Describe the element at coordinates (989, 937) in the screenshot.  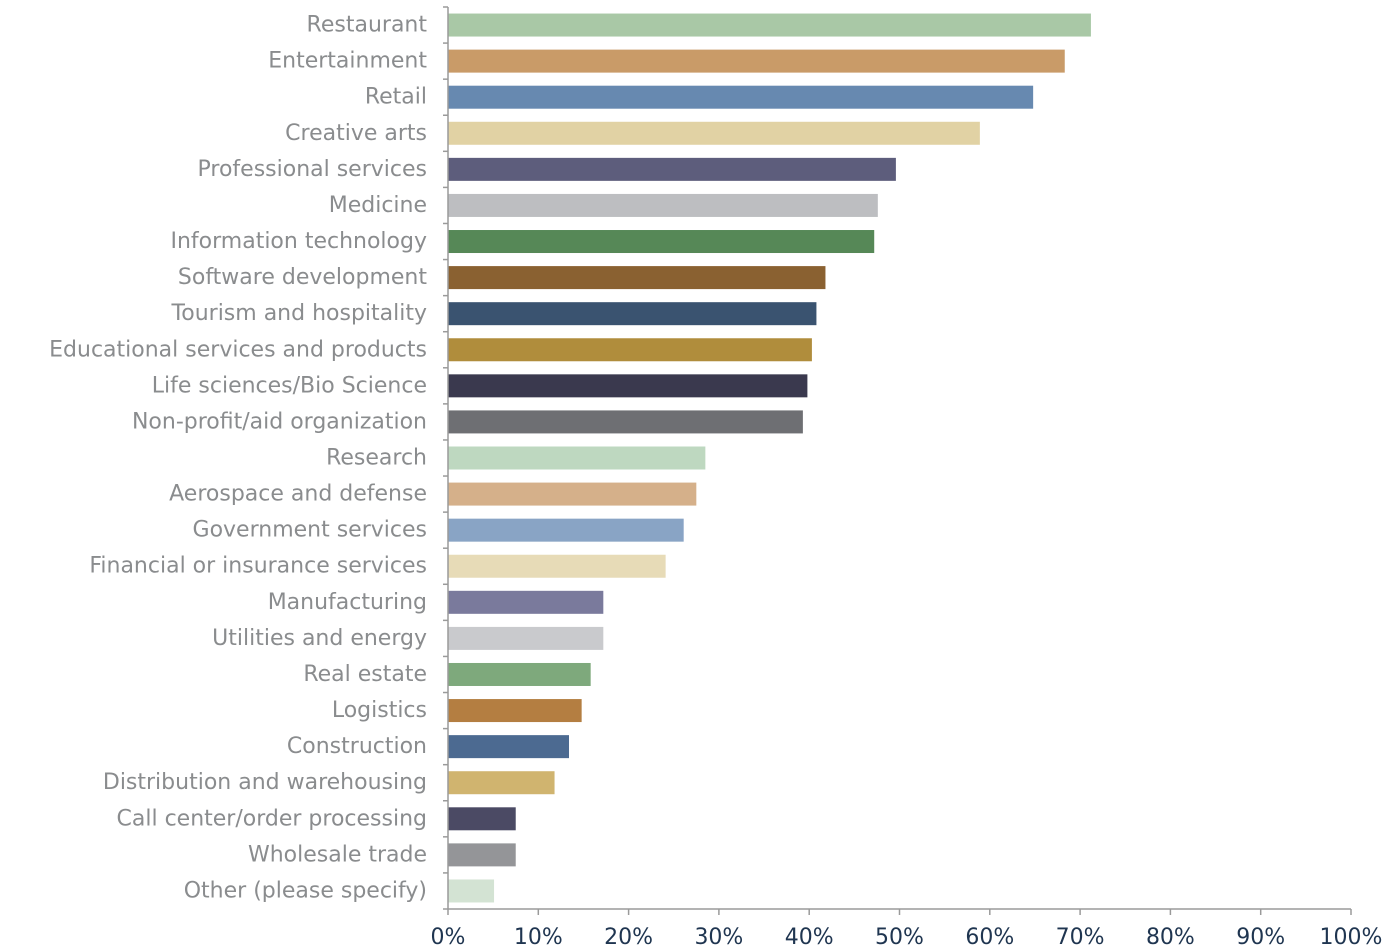
I see `x-tick-label: 60%` at that location.